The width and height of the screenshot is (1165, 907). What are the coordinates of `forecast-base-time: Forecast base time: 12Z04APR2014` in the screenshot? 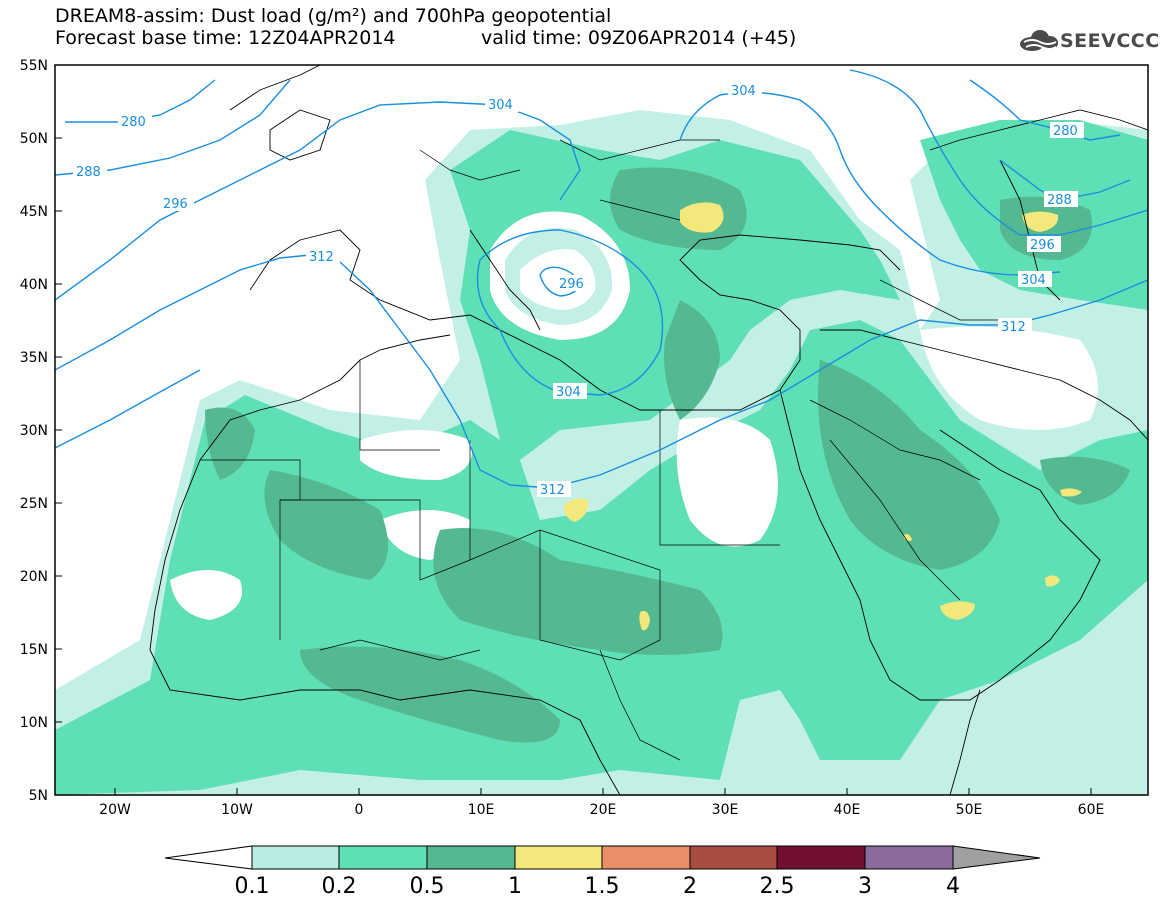 It's located at (225, 38).